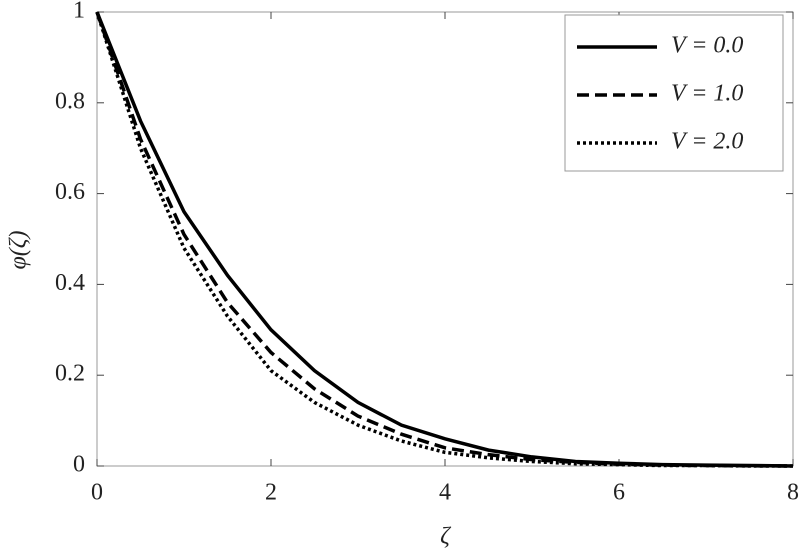 Image resolution: width=800 pixels, height=552 pixels. I want to click on x-tick-label: 8, so click(793, 493).